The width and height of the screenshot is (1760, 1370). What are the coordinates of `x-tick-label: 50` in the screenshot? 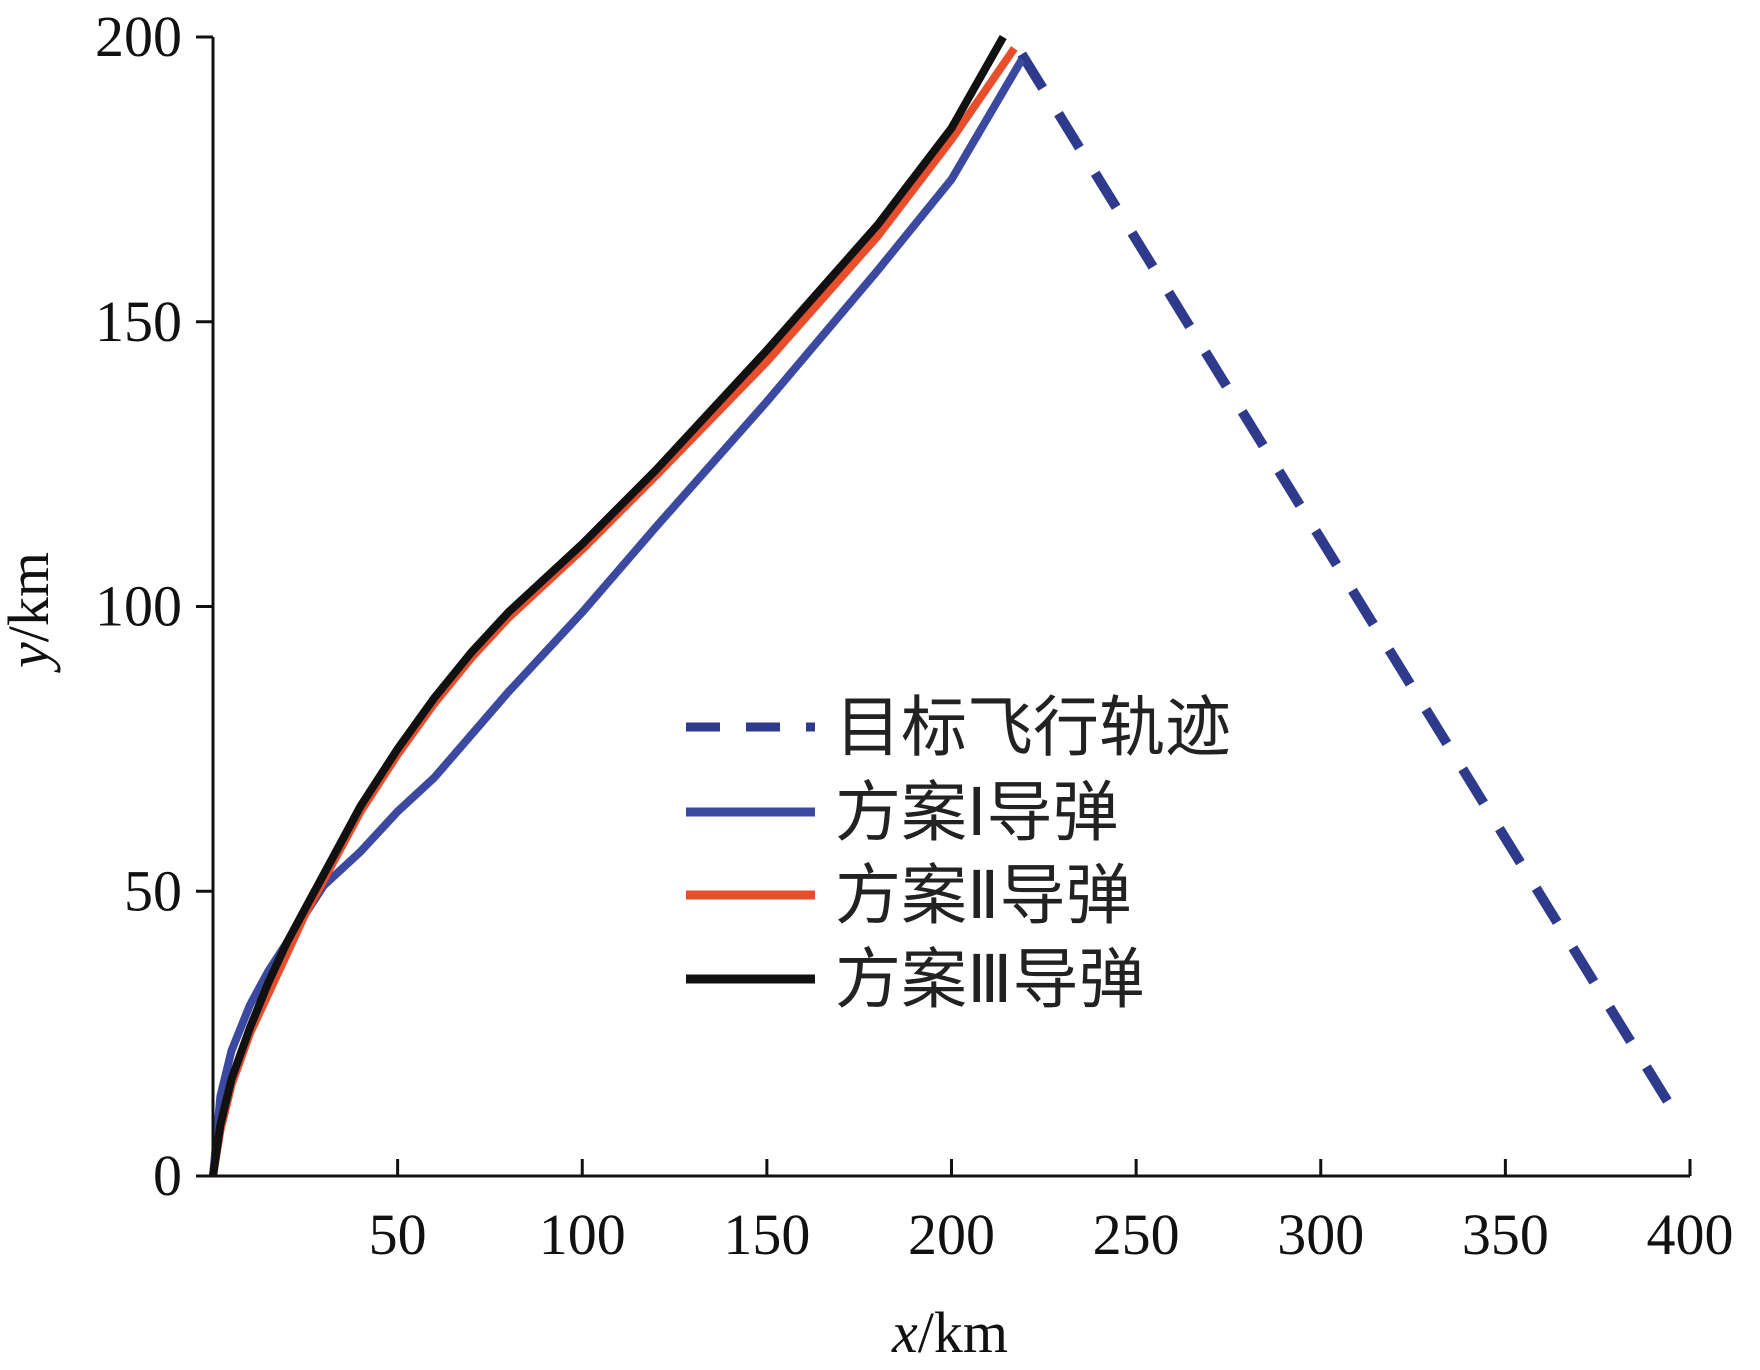 It's located at (398, 1234).